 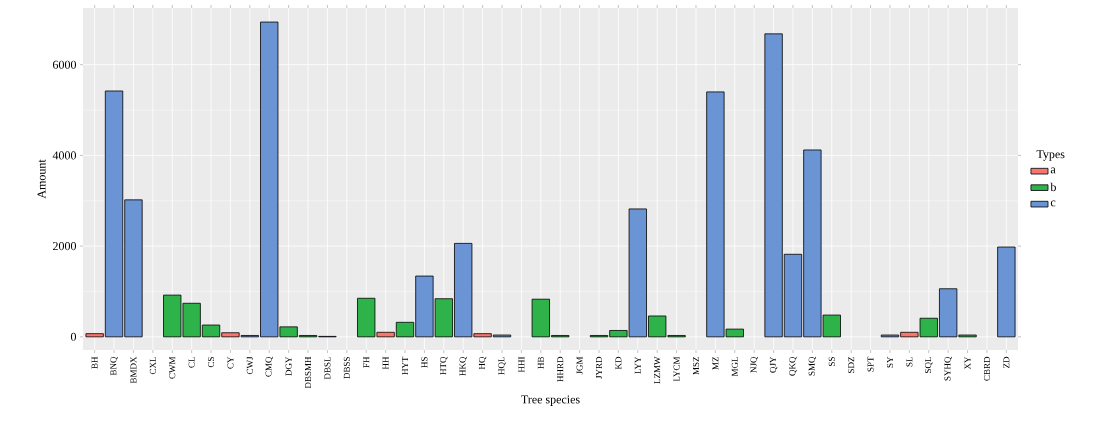 I want to click on x-tick-label: CL, so click(x=191, y=362).